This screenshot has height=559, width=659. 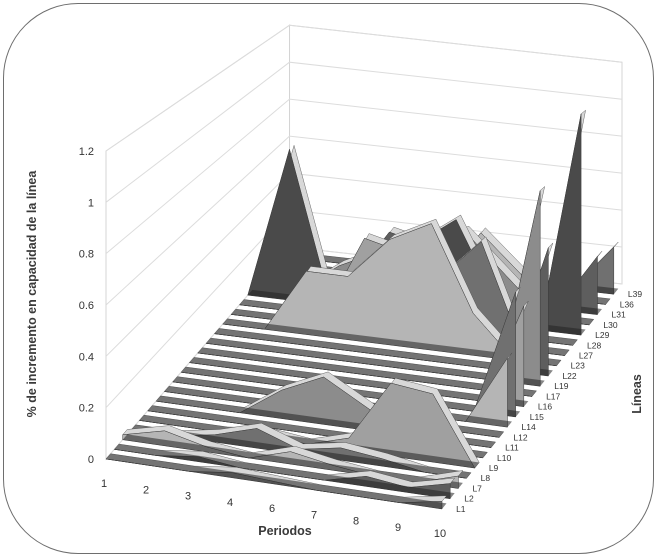 What do you see at coordinates (477, 488) in the screenshot?
I see `z-tick-label: L7` at bounding box center [477, 488].